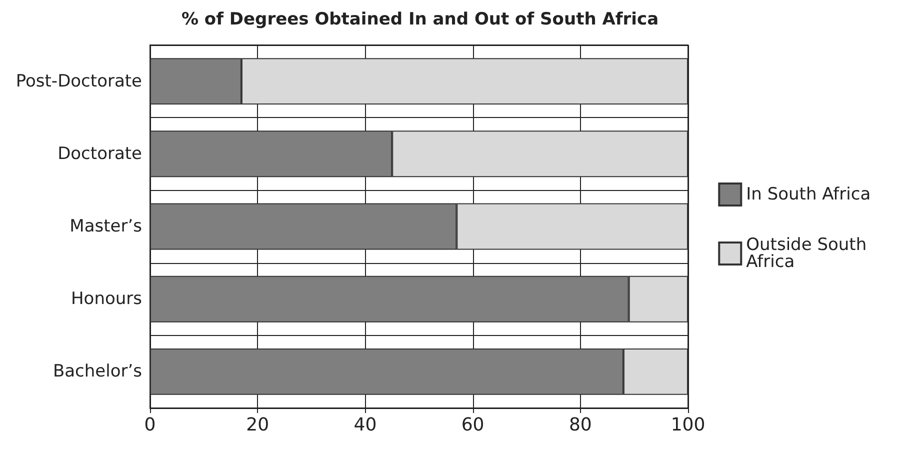 This screenshot has height=453, width=897. Describe the element at coordinates (420, 20) in the screenshot. I see `chart-title: % of Degrees Obtained In and Out of South Africa` at that location.